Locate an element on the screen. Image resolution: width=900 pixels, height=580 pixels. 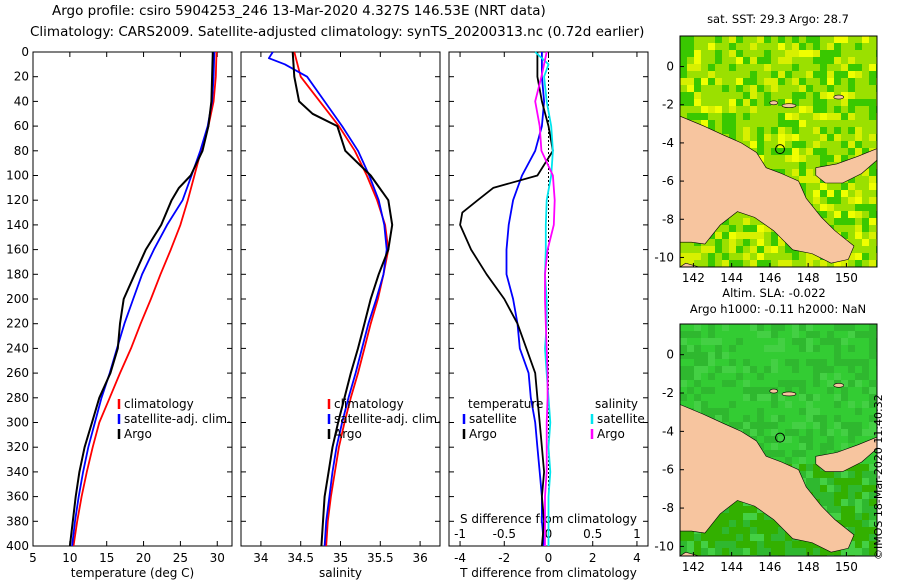
legend-label-temperature-0: climatology is located at coordinates (159, 404).